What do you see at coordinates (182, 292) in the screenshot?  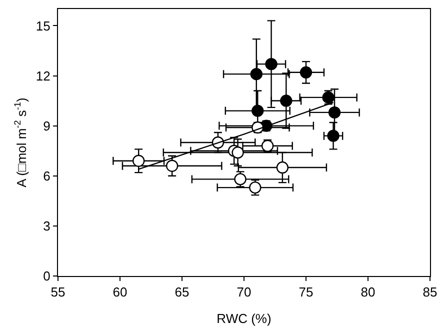 I see `x-tick-label: 65` at bounding box center [182, 292].